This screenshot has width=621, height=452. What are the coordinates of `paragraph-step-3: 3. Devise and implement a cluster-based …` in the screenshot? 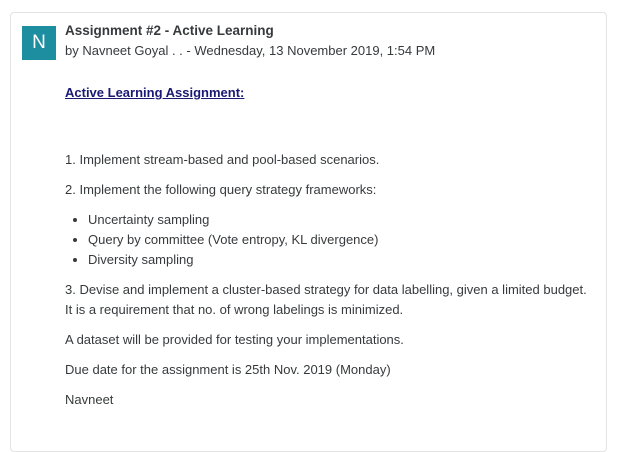 It's located at (326, 299).